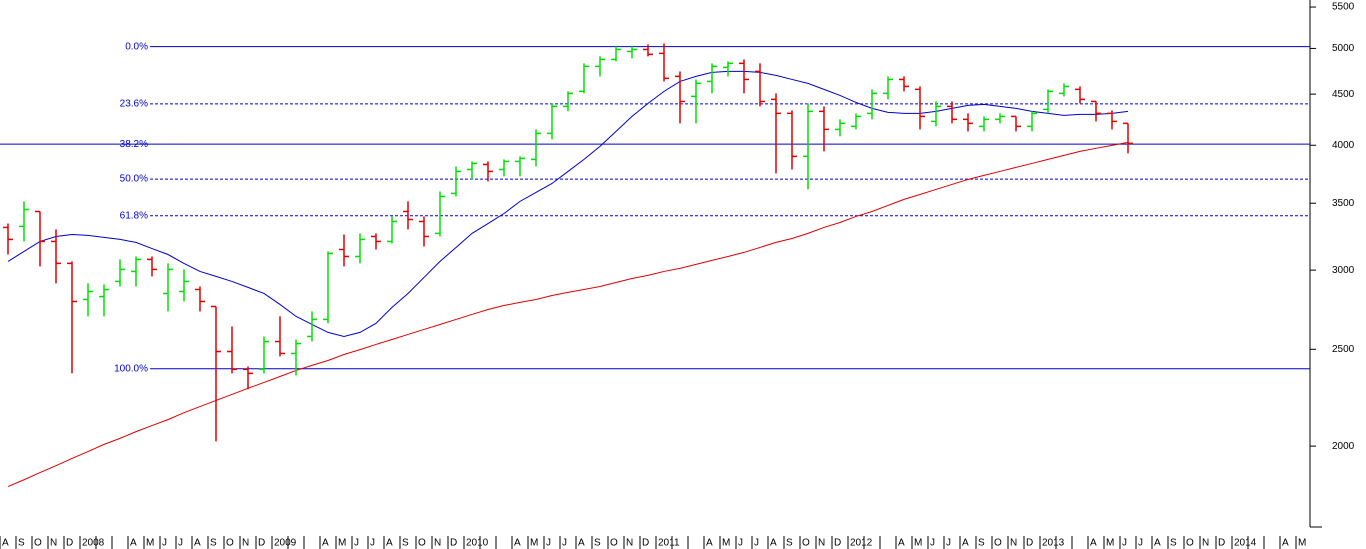  Describe the element at coordinates (477, 543) in the screenshot. I see `x-tick-label: 2010` at that location.